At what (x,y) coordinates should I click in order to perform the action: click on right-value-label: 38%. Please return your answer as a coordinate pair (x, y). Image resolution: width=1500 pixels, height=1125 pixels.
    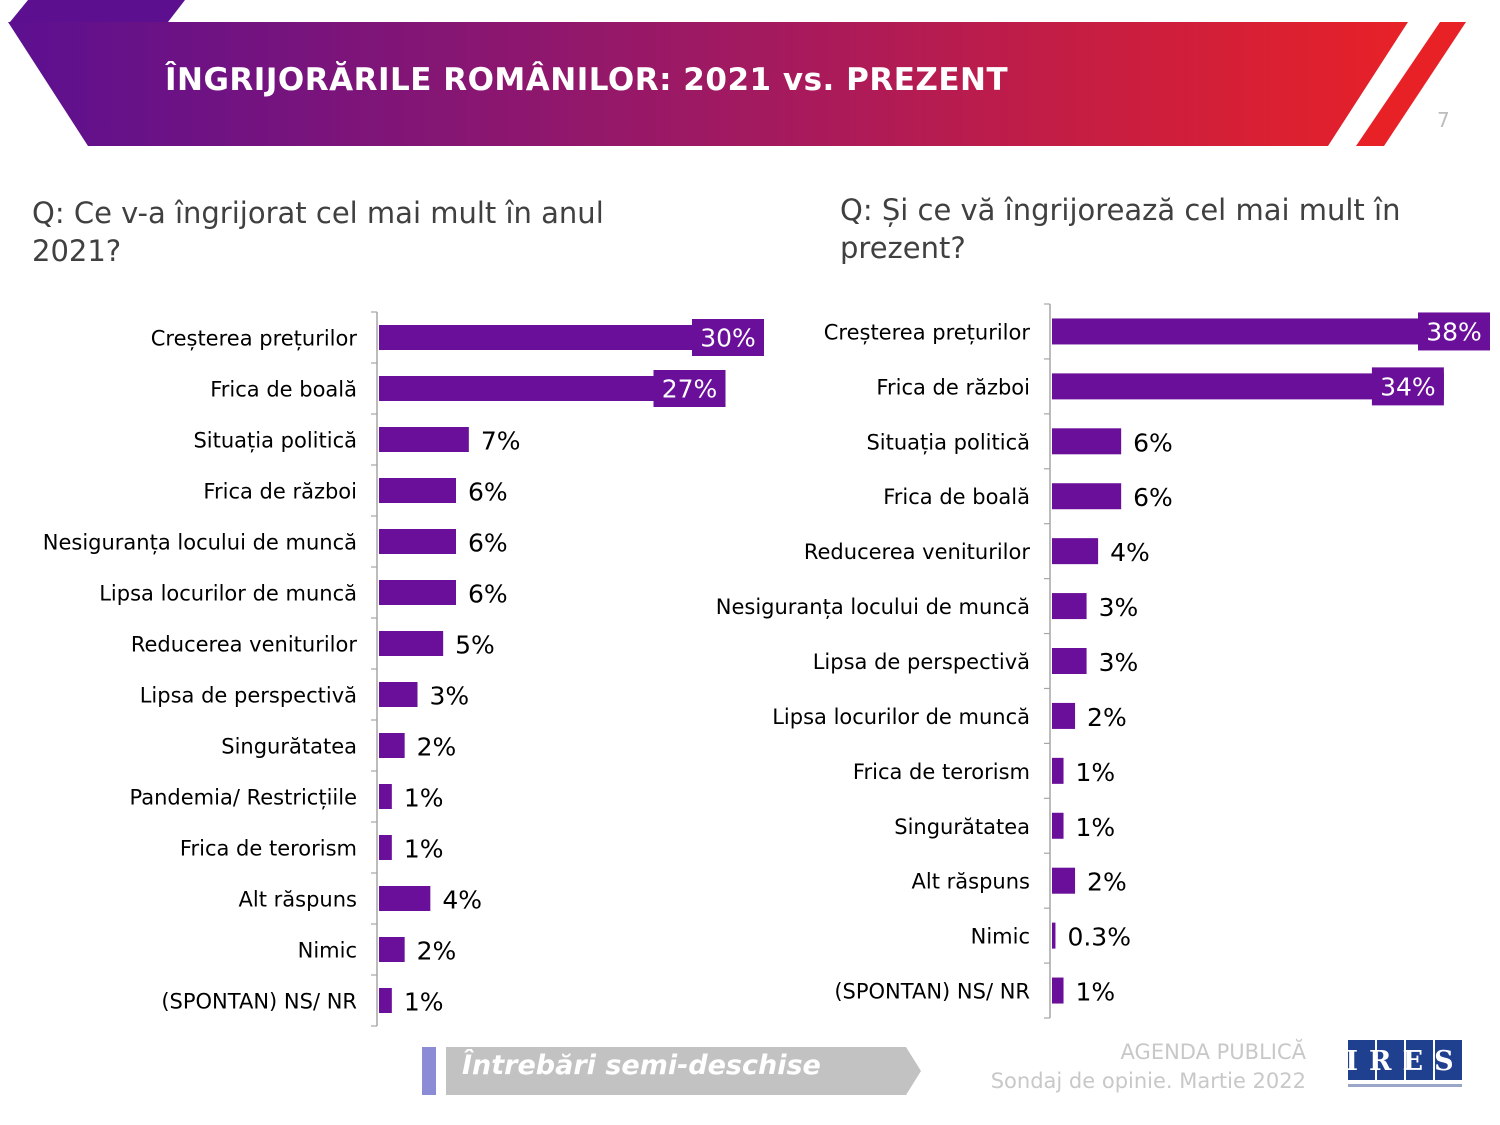
    Looking at the image, I should click on (1454, 331).